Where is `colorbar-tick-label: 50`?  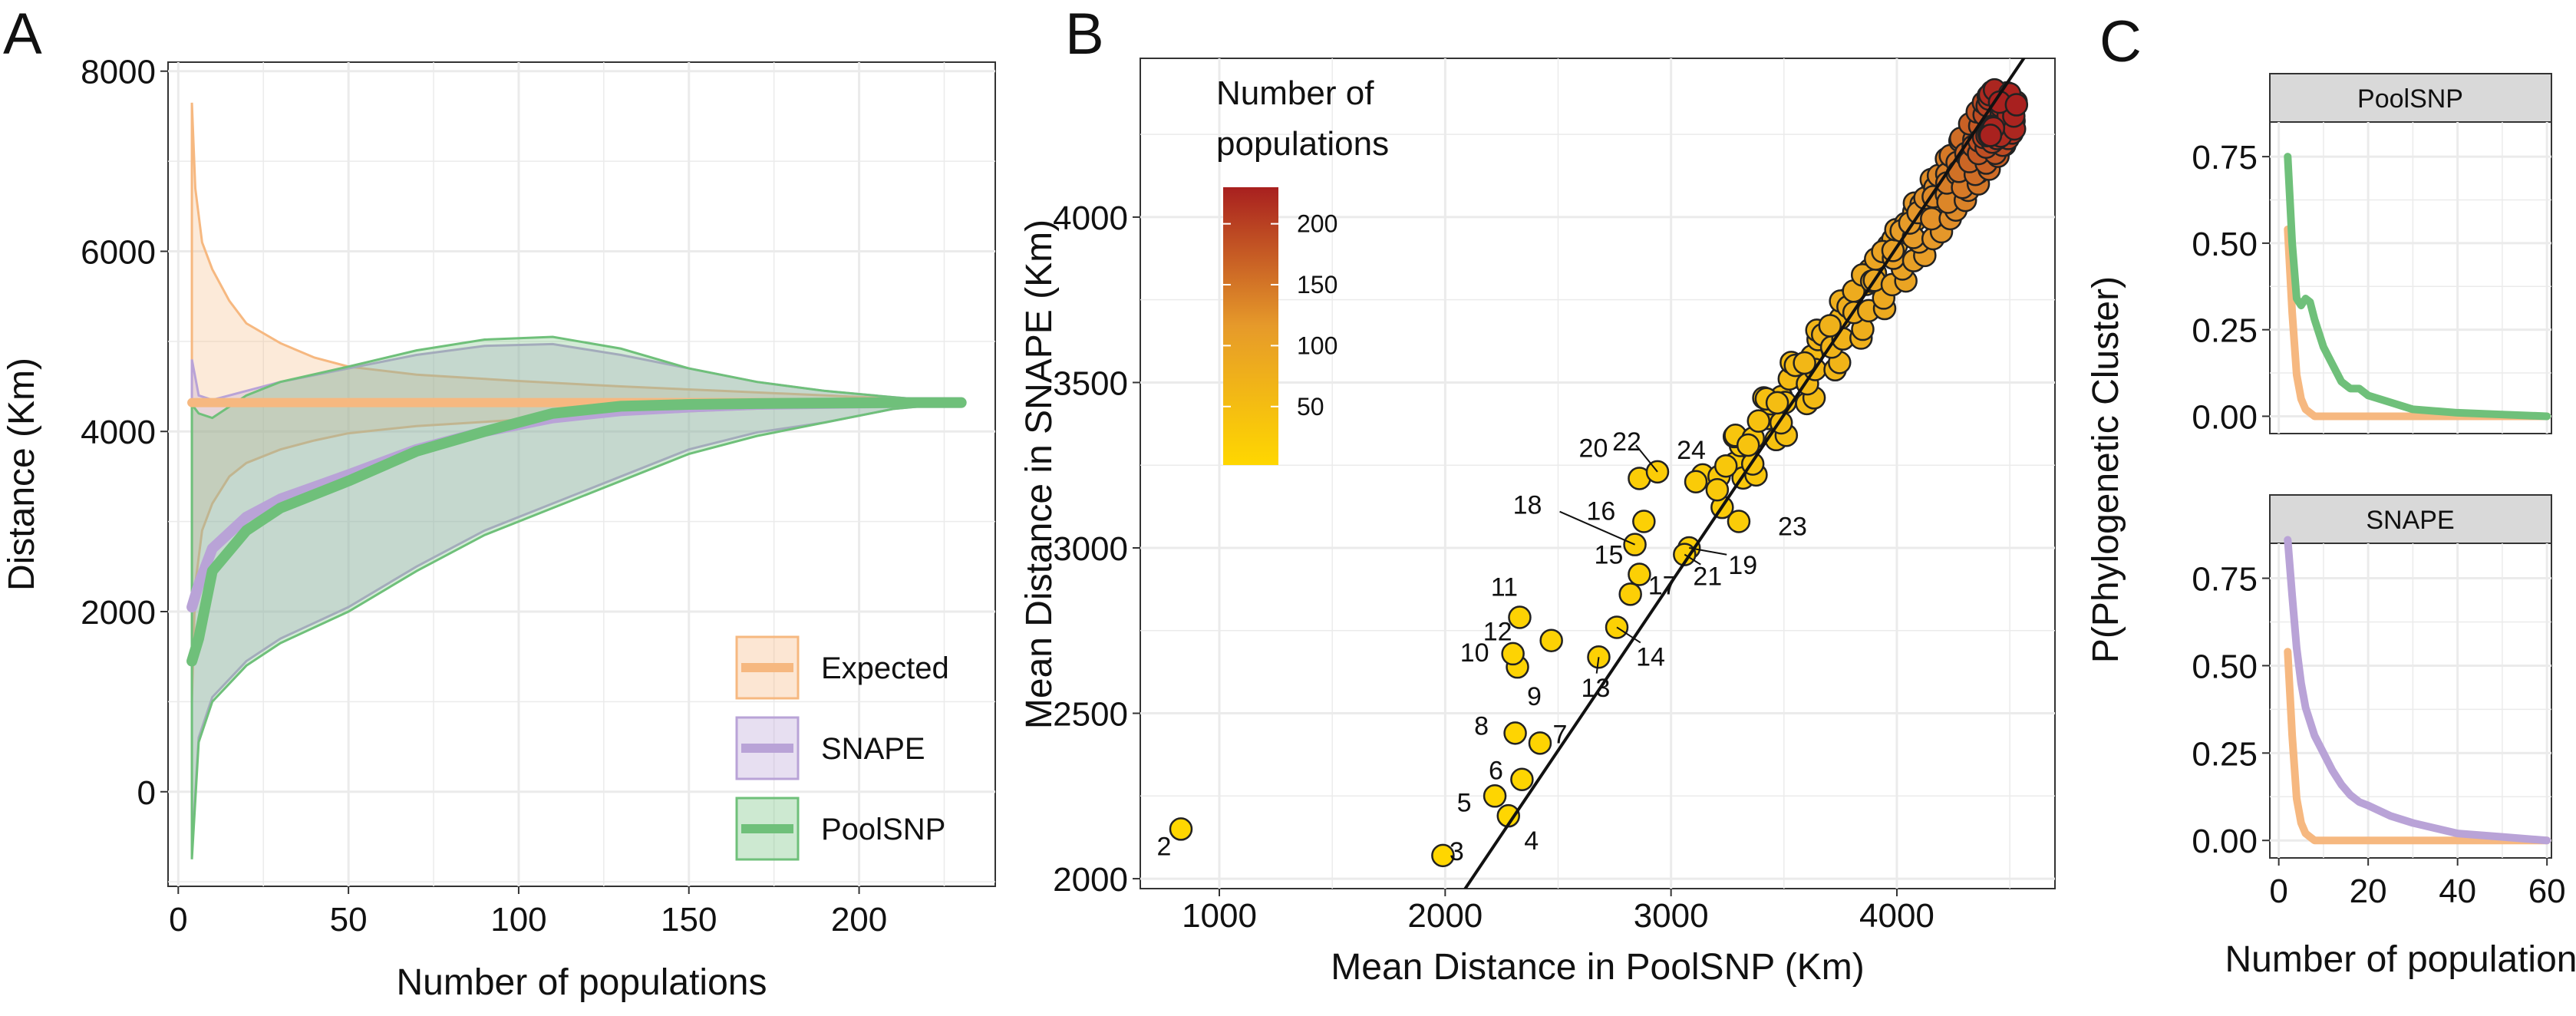
colorbar-tick-label: 50 is located at coordinates (1310, 407).